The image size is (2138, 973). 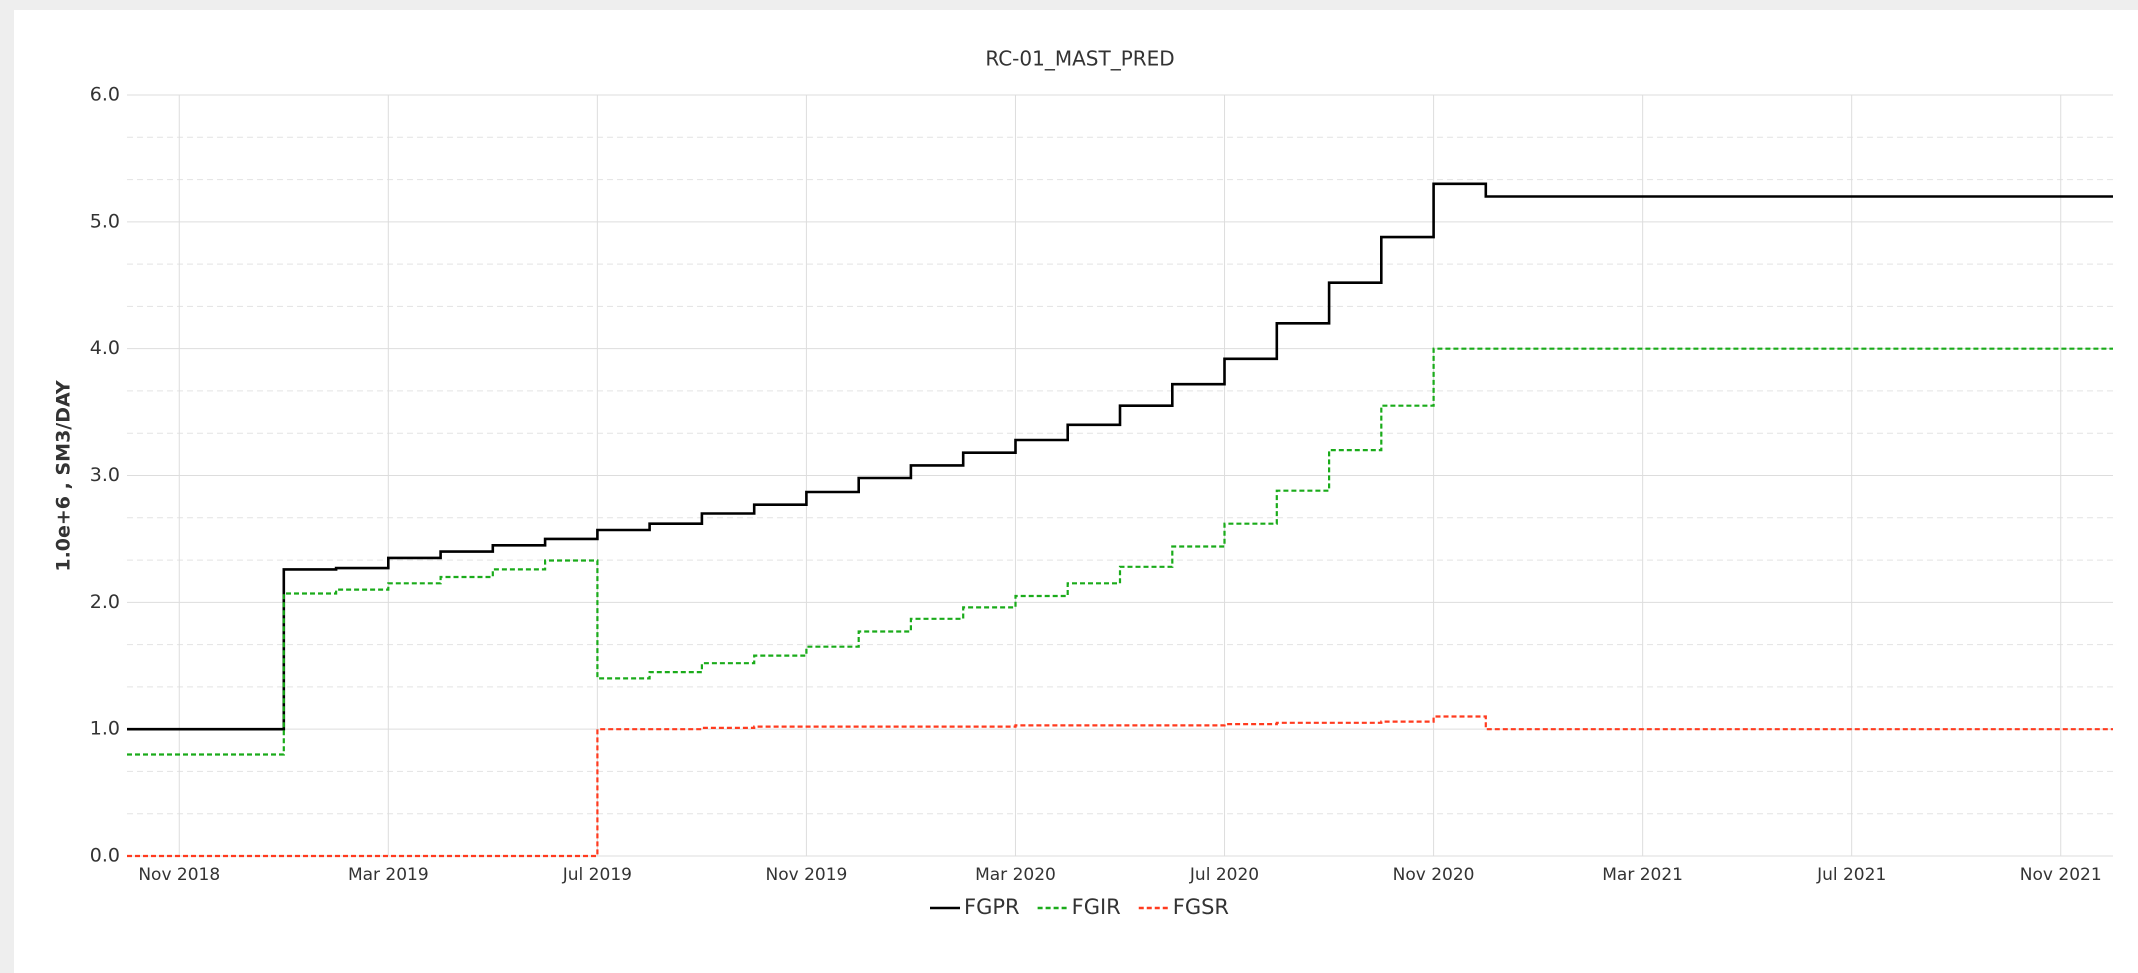 I want to click on y-tick-label: 6.0, so click(x=105, y=95).